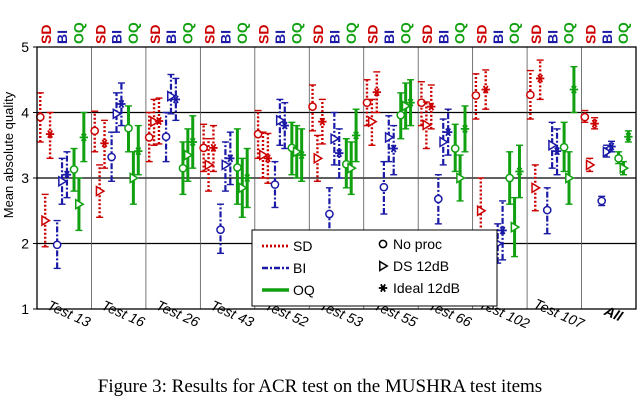  What do you see at coordinates (299, 268) in the screenshot?
I see `legend-line-label: BI` at bounding box center [299, 268].